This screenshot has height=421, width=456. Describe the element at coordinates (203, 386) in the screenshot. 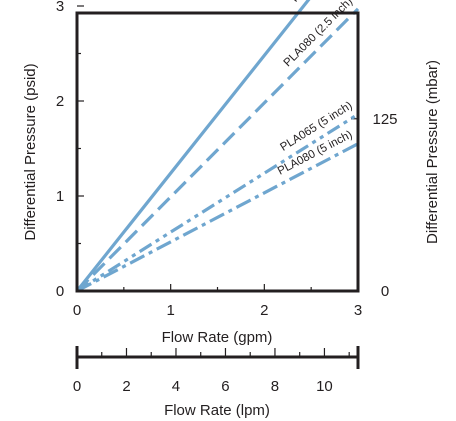

I see `lpm-tick-labels: 0 2 4 6 8 10` at that location.